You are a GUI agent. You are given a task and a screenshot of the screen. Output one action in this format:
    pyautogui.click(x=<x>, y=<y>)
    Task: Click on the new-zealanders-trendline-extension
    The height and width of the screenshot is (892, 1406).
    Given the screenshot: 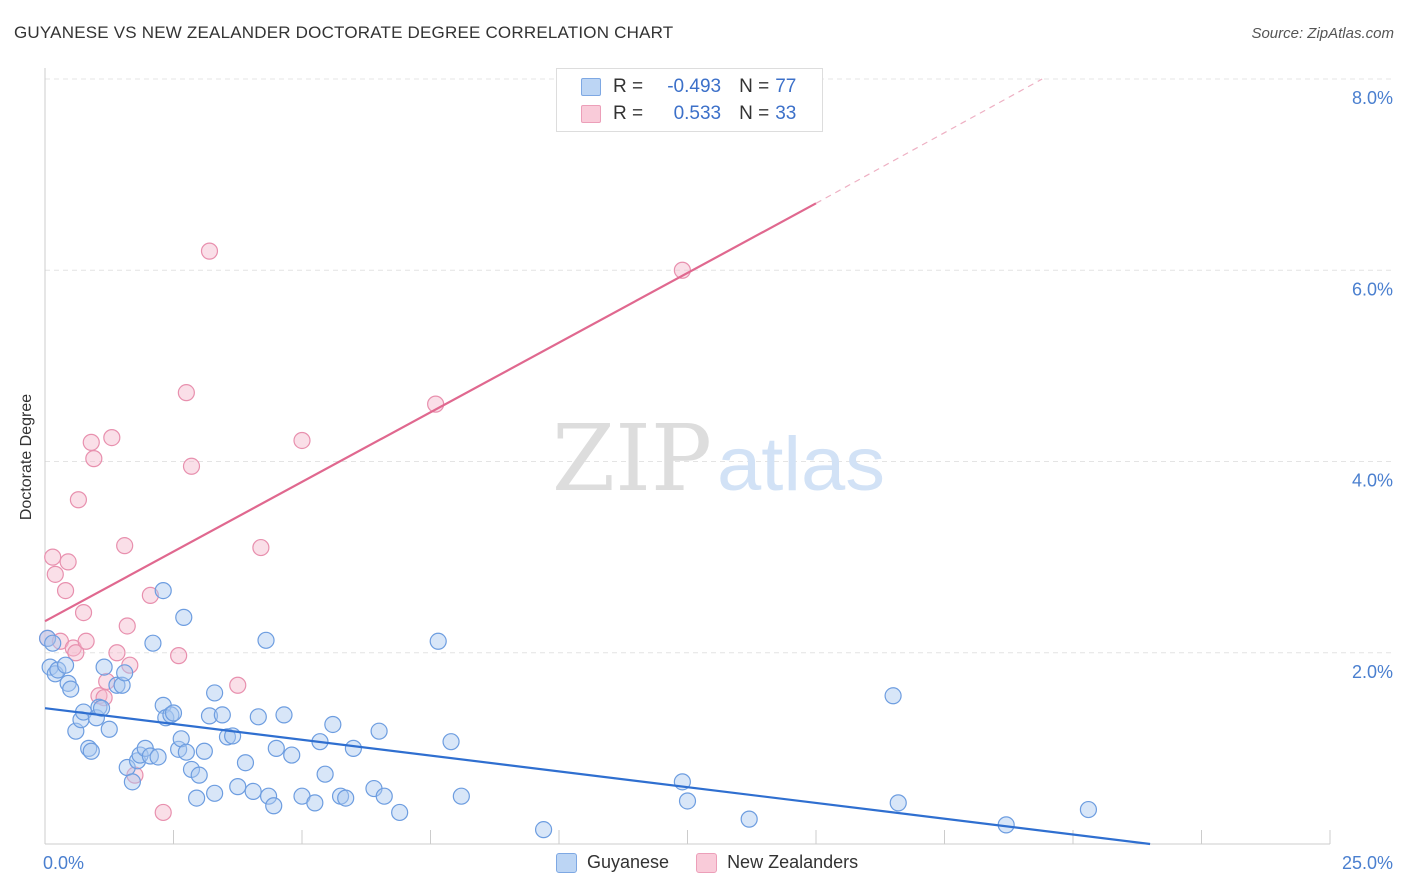 What is the action you would take?
    pyautogui.click(x=929, y=141)
    